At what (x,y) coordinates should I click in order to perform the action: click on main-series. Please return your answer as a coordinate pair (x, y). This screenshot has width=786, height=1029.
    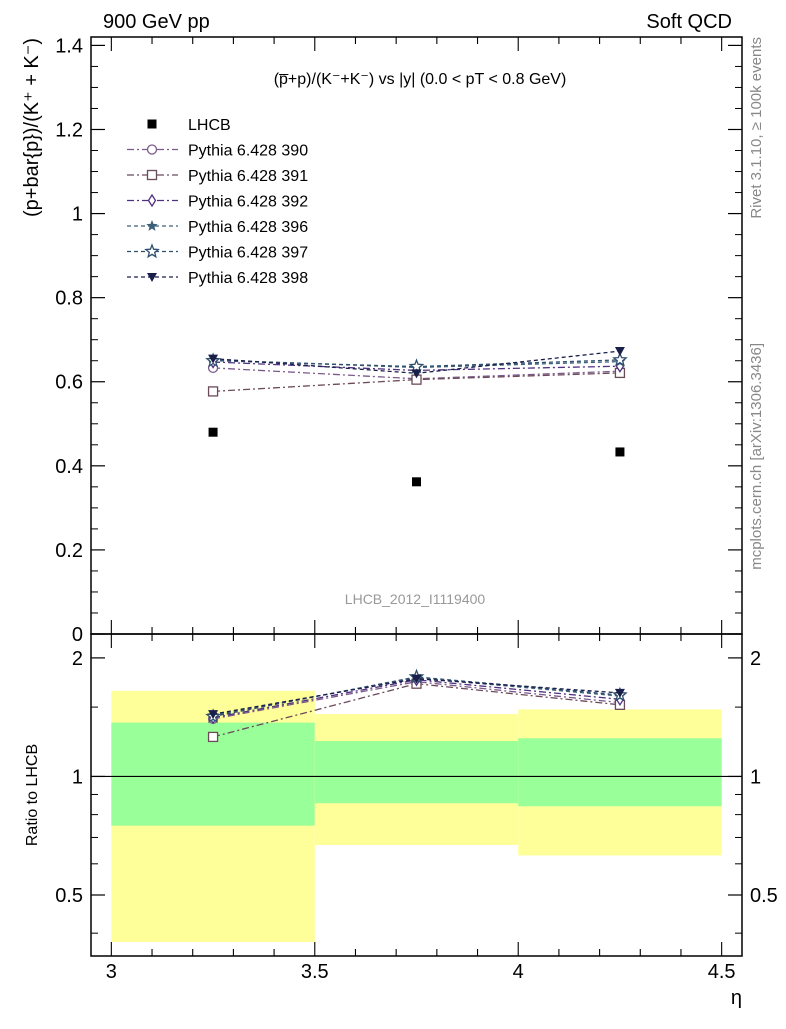
    Looking at the image, I should click on (416, 417).